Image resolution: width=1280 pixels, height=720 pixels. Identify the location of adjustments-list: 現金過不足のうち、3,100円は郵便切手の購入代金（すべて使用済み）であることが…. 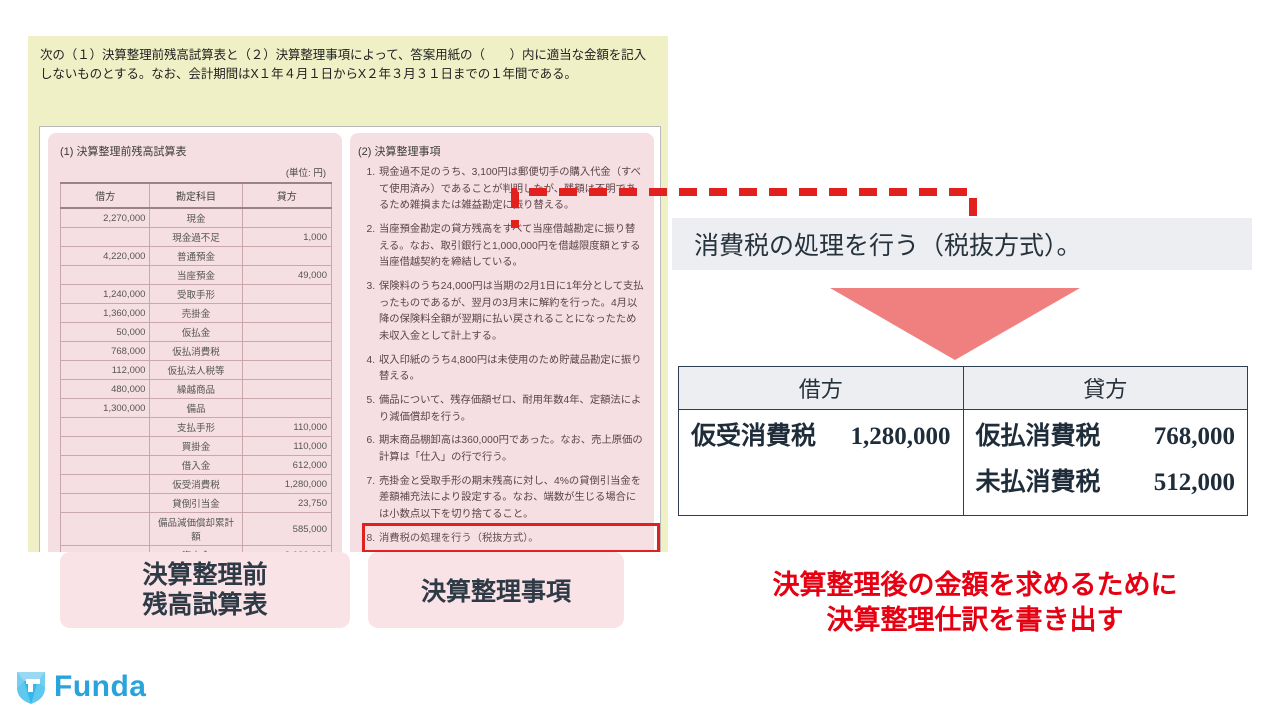
(502, 358).